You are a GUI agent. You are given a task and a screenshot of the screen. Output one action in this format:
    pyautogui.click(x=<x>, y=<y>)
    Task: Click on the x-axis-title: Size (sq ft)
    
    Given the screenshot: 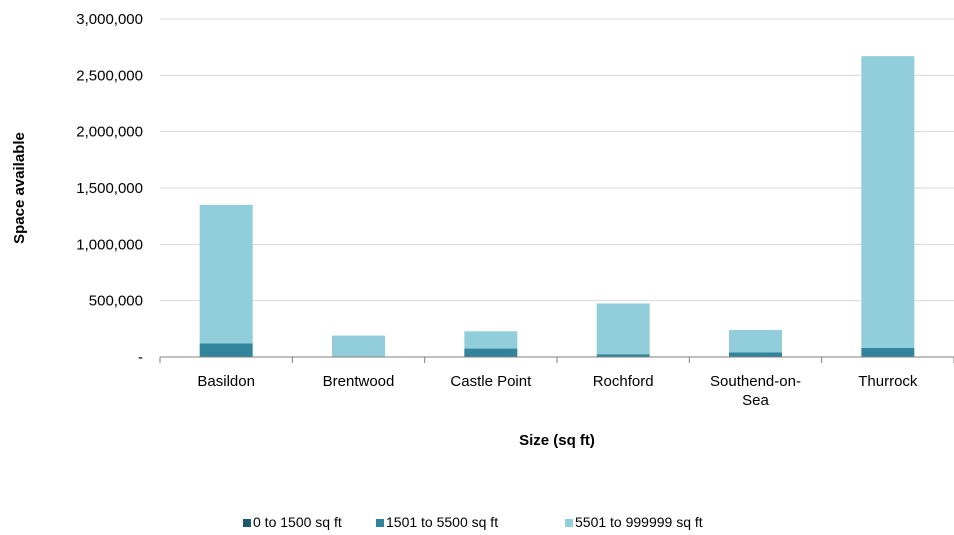 What is the action you would take?
    pyautogui.click(x=557, y=440)
    